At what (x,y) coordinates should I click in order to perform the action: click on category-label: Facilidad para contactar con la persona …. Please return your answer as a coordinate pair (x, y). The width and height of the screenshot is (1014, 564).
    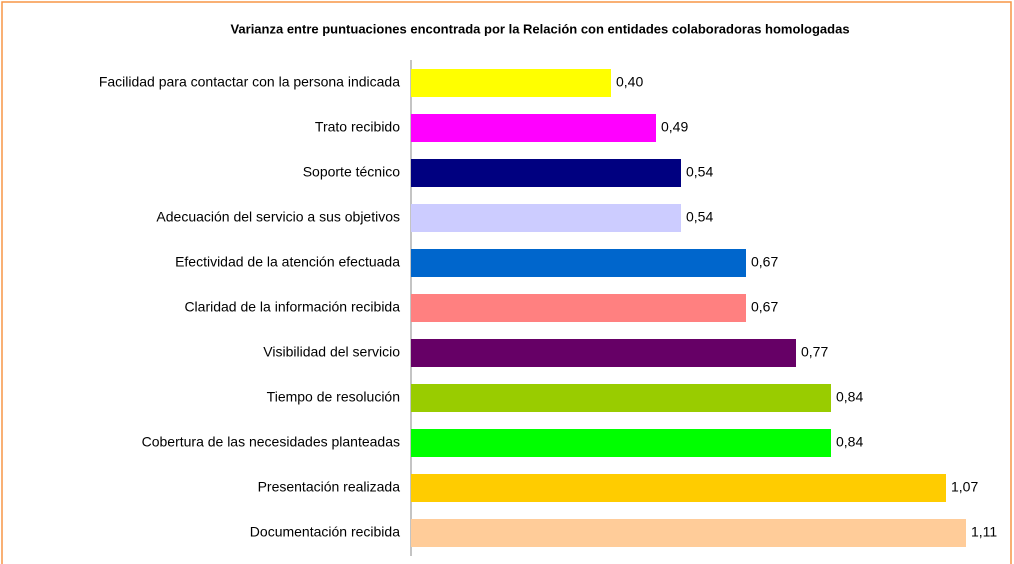
    Looking at the image, I should click on (249, 82).